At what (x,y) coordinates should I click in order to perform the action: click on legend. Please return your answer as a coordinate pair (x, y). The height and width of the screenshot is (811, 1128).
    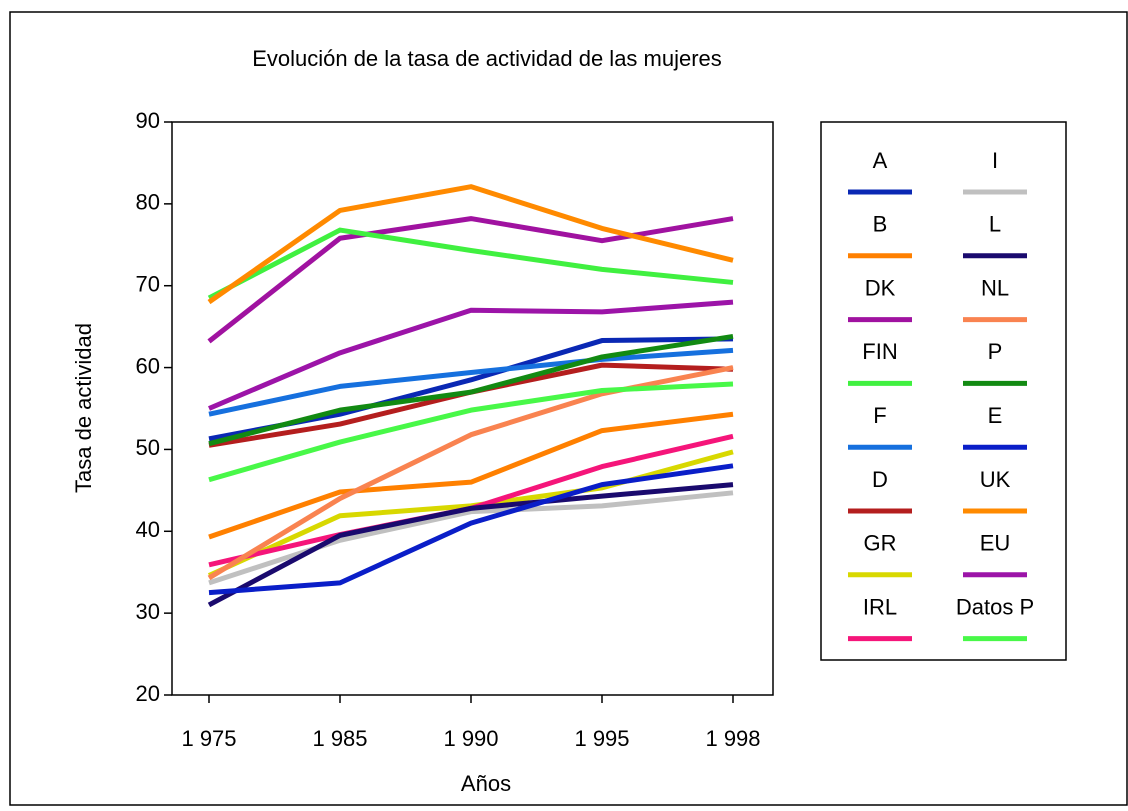
    Looking at the image, I should click on (943, 391).